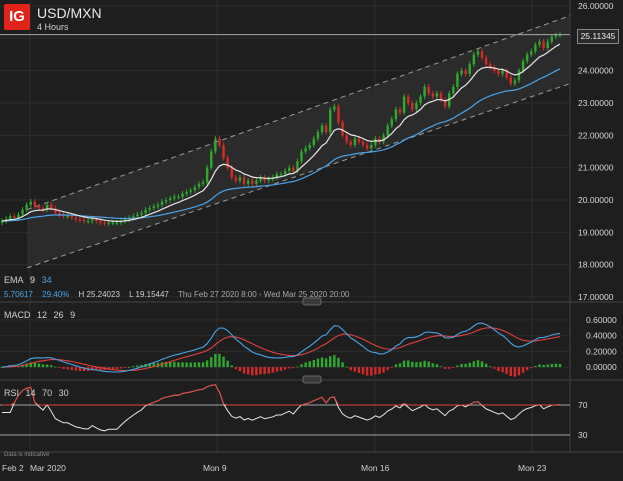 This screenshot has height=481, width=623. I want to click on ema-value-1: 5.70617, so click(18, 294).